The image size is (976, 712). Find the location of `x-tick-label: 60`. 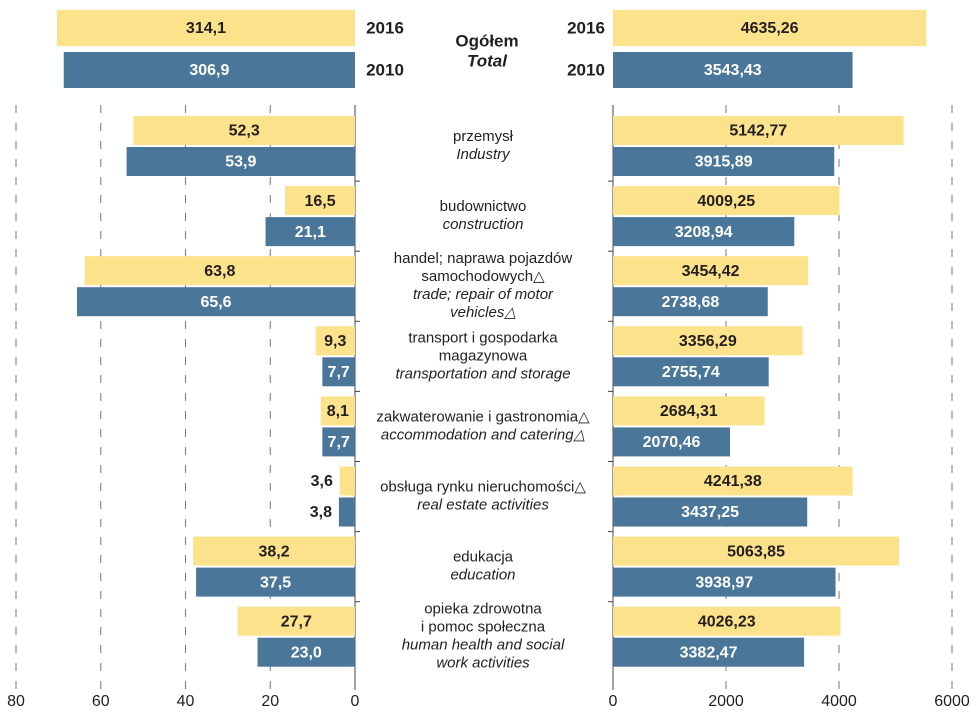

x-tick-label: 60 is located at coordinates (101, 701).